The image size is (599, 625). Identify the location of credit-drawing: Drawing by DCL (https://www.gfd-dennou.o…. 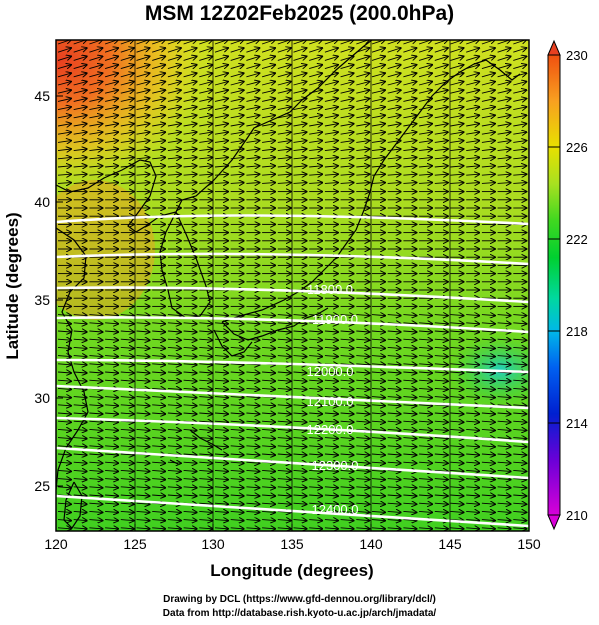
(299, 599).